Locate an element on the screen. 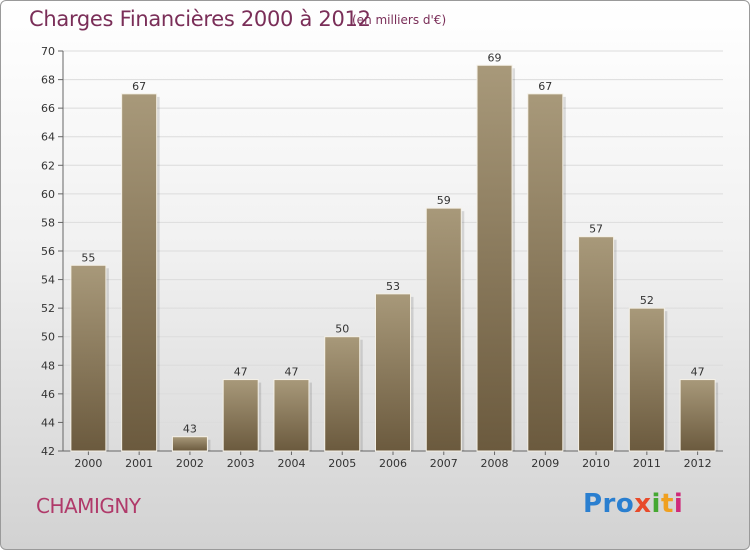 The image size is (750, 550). bar-2003 is located at coordinates (240, 415).